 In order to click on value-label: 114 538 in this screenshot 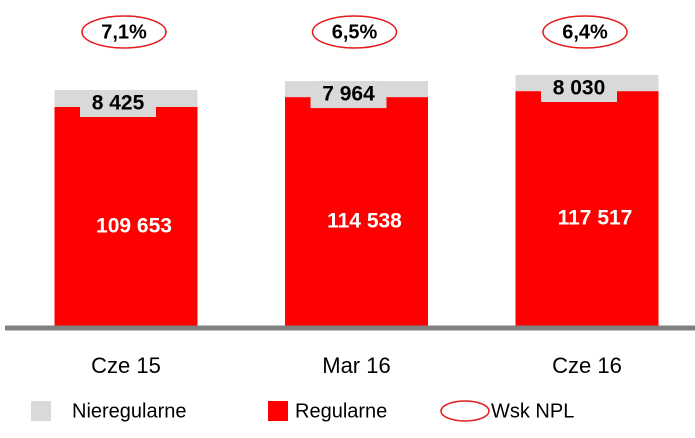, I will do `click(364, 221)`.